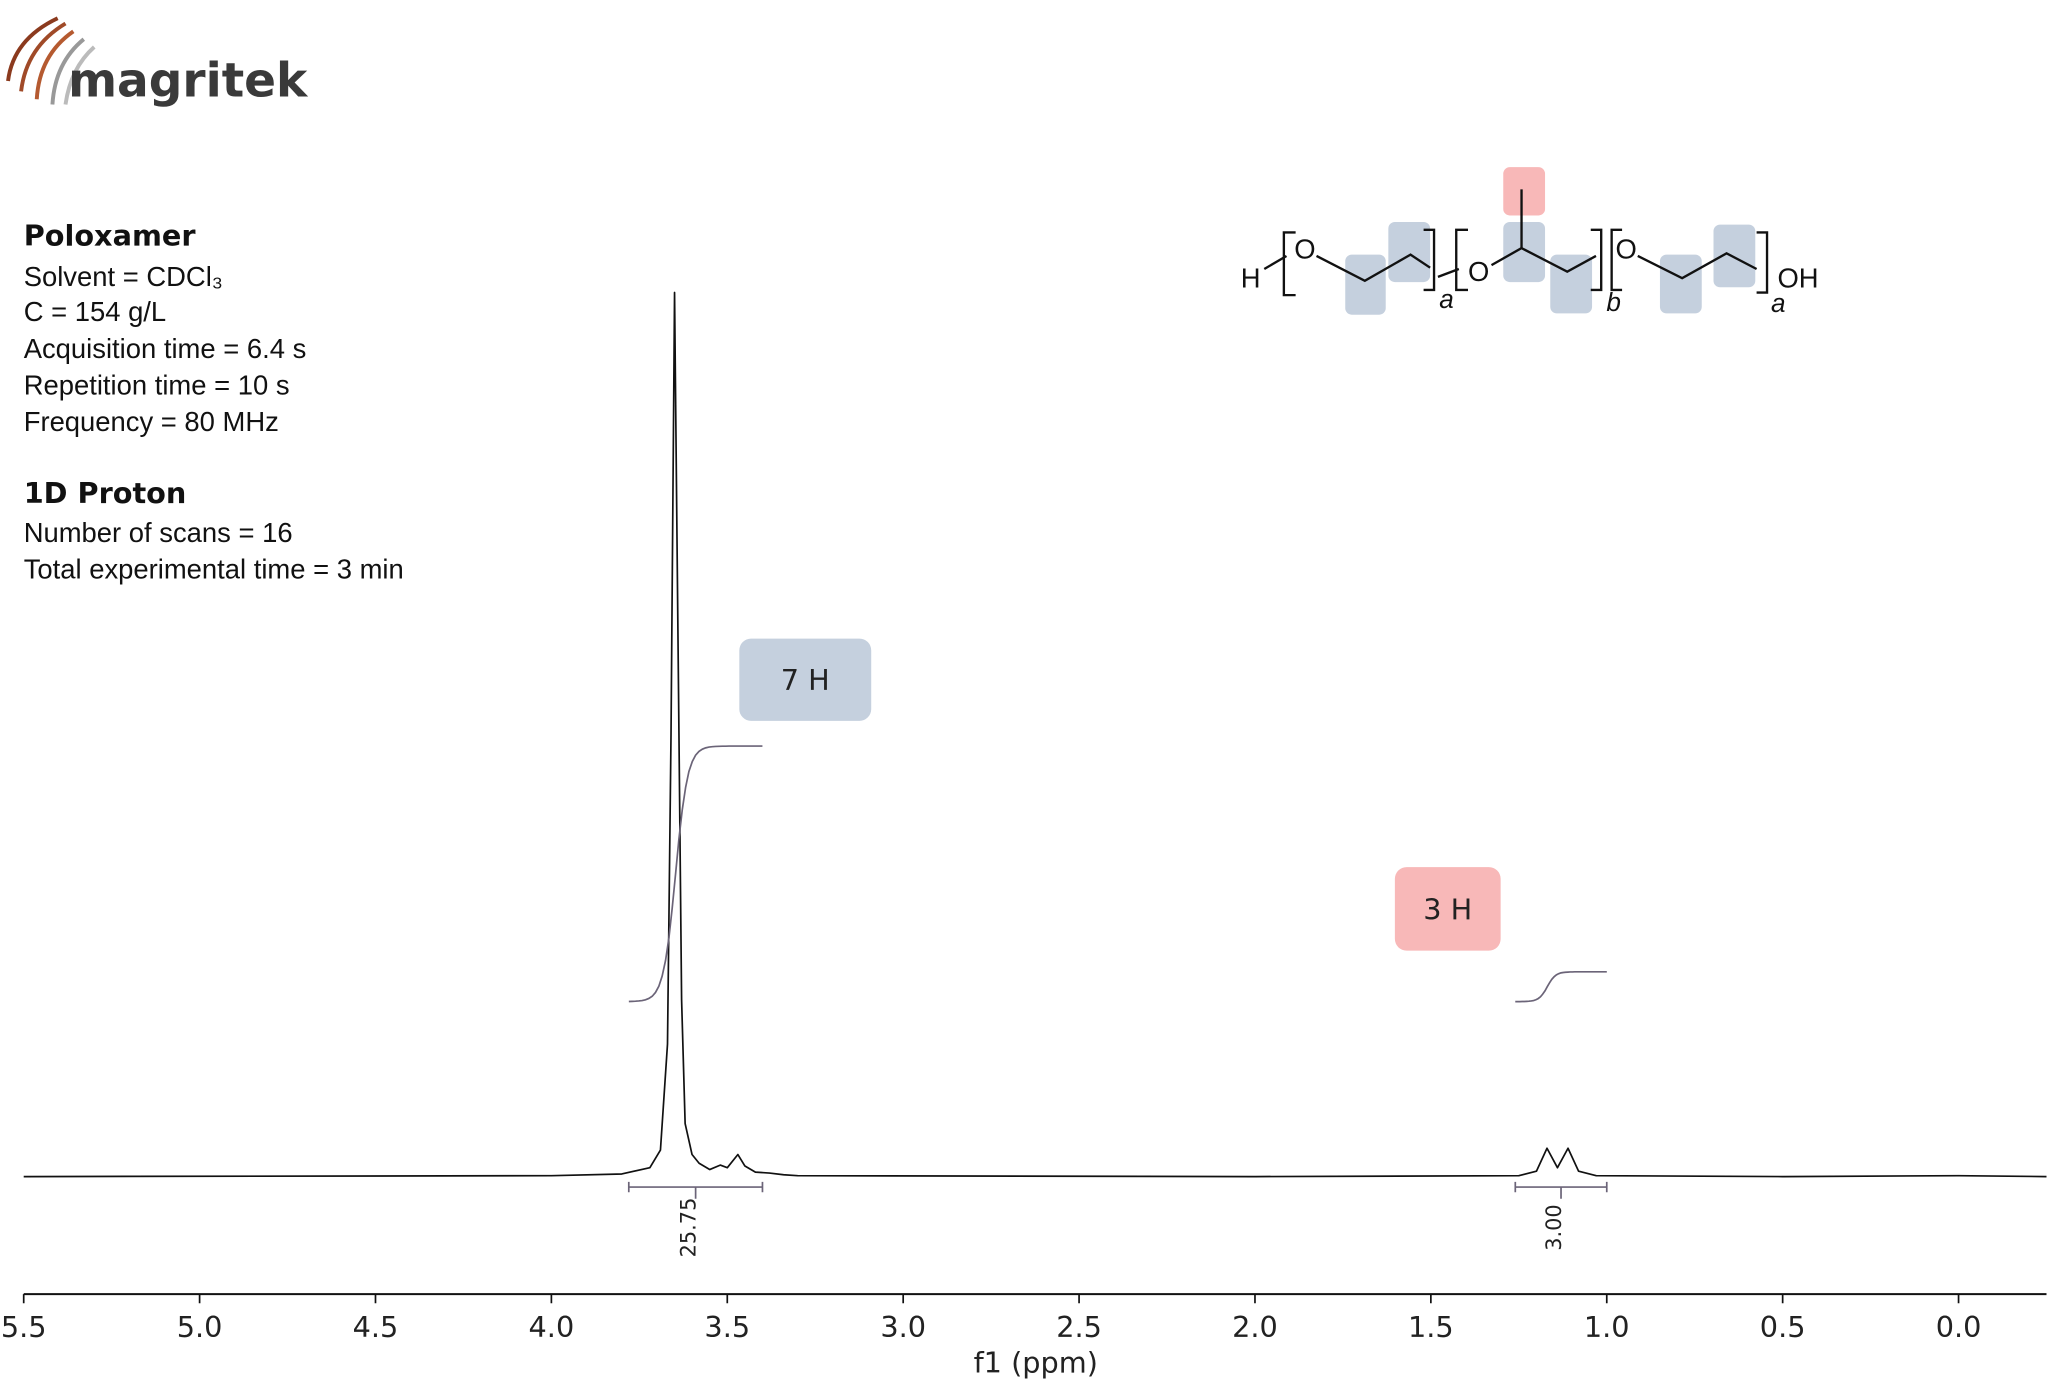 This screenshot has width=2048, height=1379. Describe the element at coordinates (1783, 1327) in the screenshot. I see `x-tick-label: 0.5` at that location.